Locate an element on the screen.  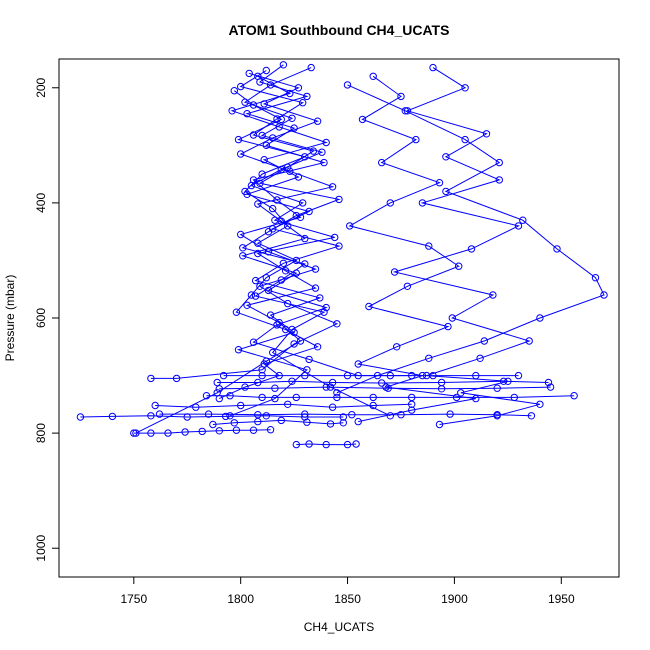
y-tick-label: 600 is located at coordinates (41, 318).